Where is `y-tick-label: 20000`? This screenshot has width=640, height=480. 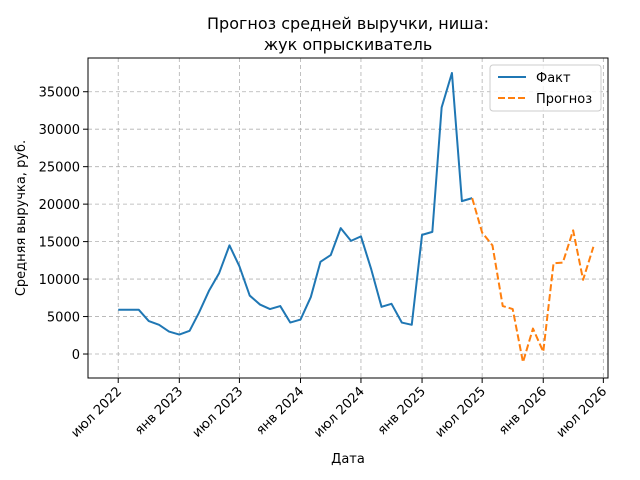 y-tick-label: 20000 is located at coordinates (59, 205).